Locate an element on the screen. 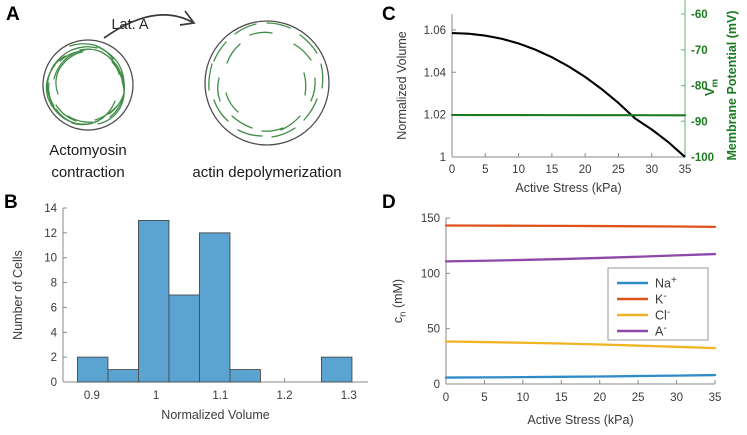 The width and height of the screenshot is (747, 435). panel-c-xaxis-label: Active Stress (kPa) is located at coordinates (568, 188).